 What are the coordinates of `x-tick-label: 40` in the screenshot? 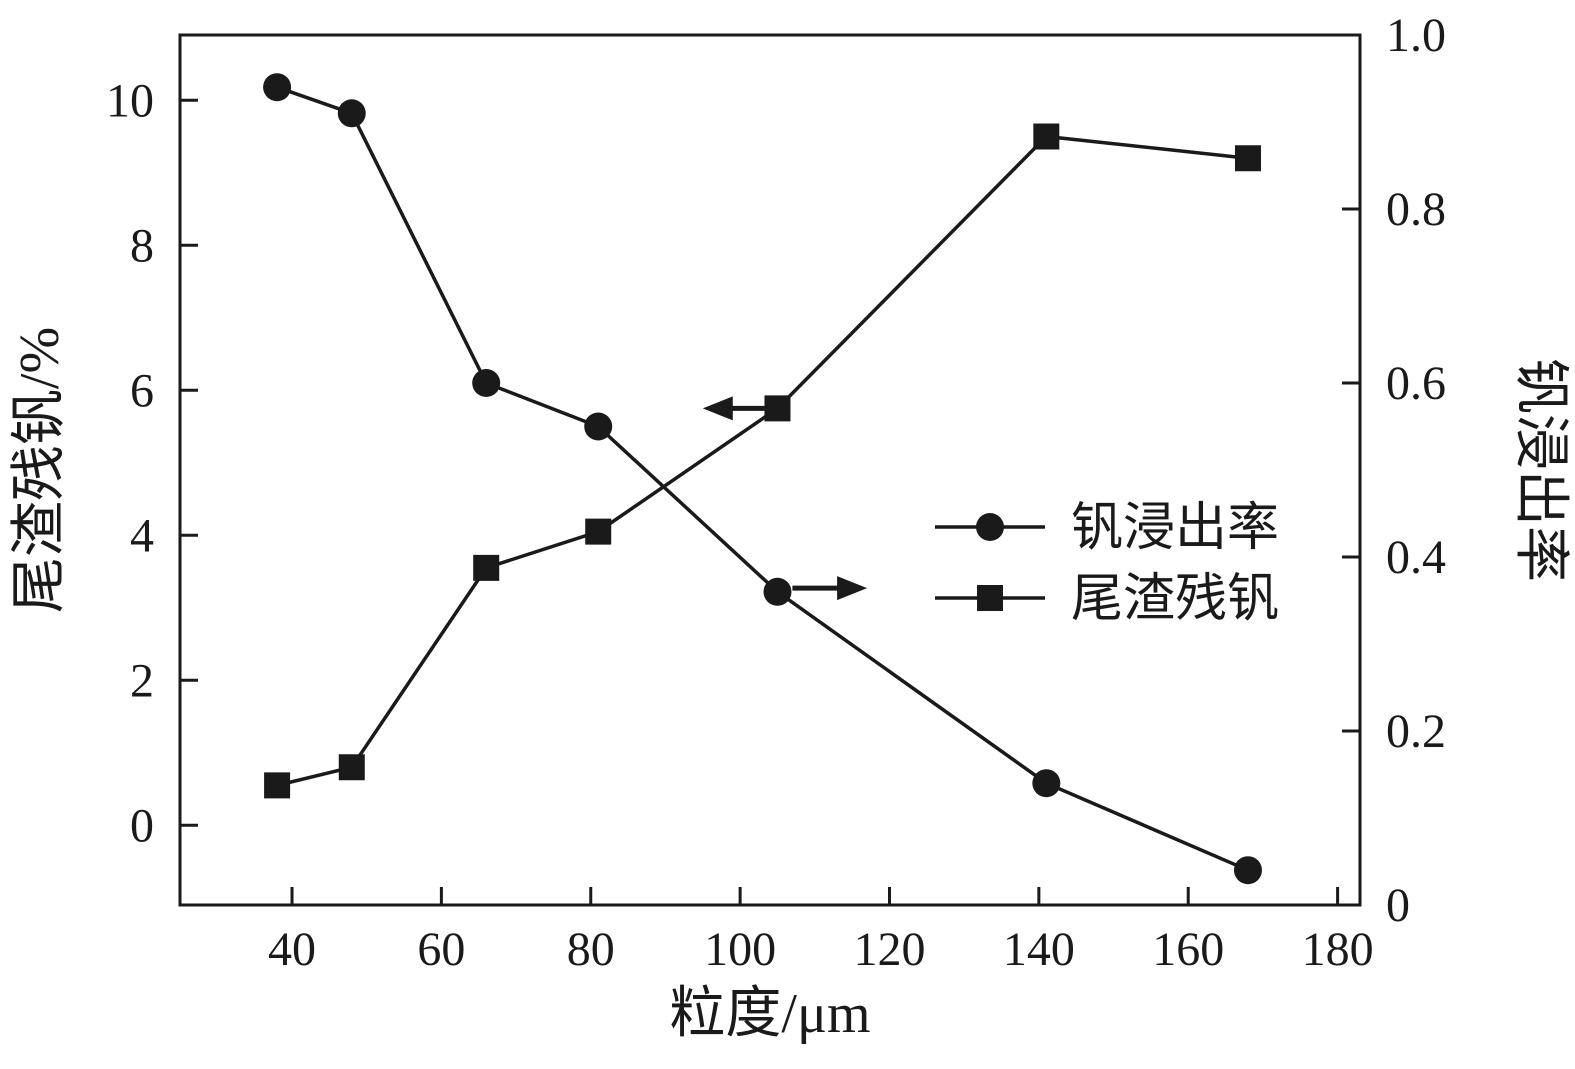 It's located at (292, 949).